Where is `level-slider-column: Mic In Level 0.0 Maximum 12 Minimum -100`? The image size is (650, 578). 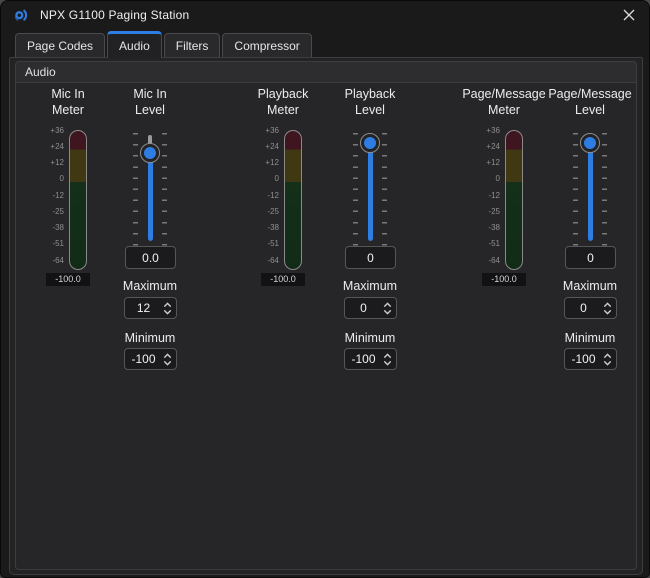 level-slider-column: Mic In Level 0.0 Maximum 12 Minimum -100 is located at coordinates (150, 233).